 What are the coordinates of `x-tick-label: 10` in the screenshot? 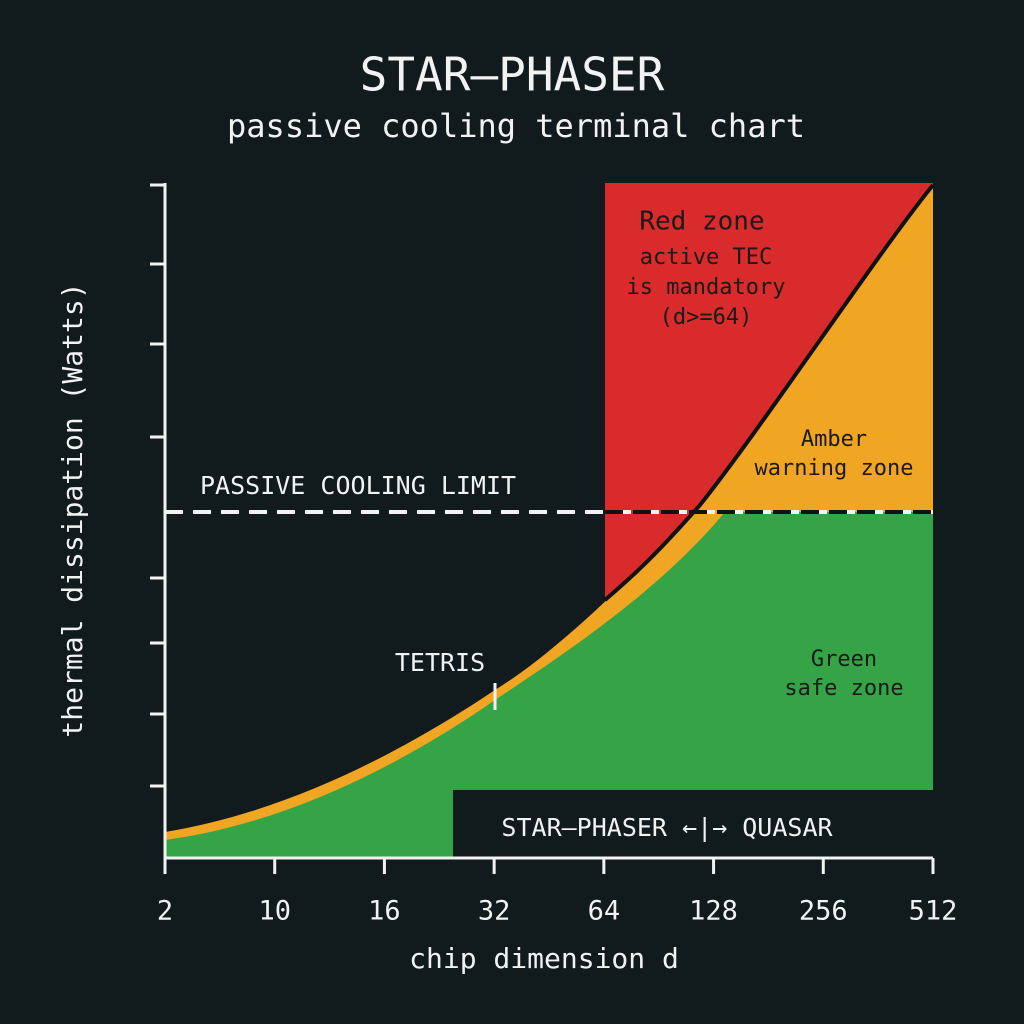 It's located at (274, 911).